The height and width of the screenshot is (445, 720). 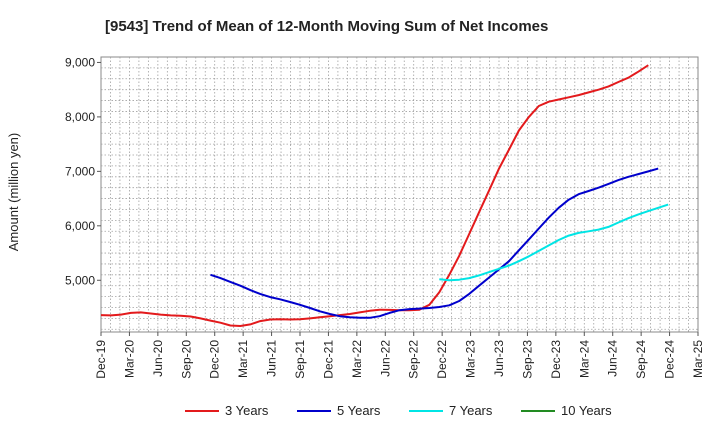 What do you see at coordinates (359, 410) in the screenshot?
I see `legend-label: 5 Years` at bounding box center [359, 410].